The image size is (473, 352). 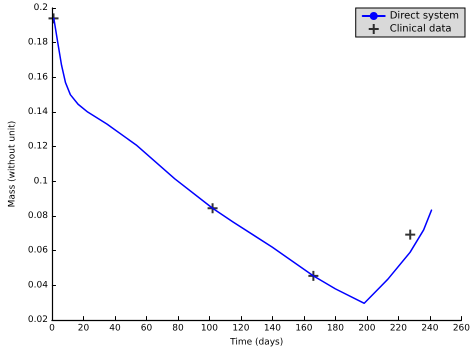 I want to click on y-tick-label: 0.2, so click(x=41, y=8).